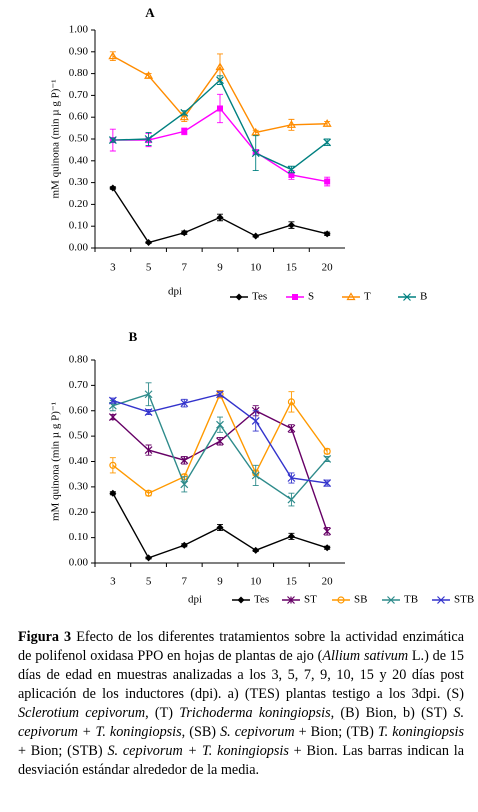  I want to click on y-tick-label: 0.50, so click(79, 436).